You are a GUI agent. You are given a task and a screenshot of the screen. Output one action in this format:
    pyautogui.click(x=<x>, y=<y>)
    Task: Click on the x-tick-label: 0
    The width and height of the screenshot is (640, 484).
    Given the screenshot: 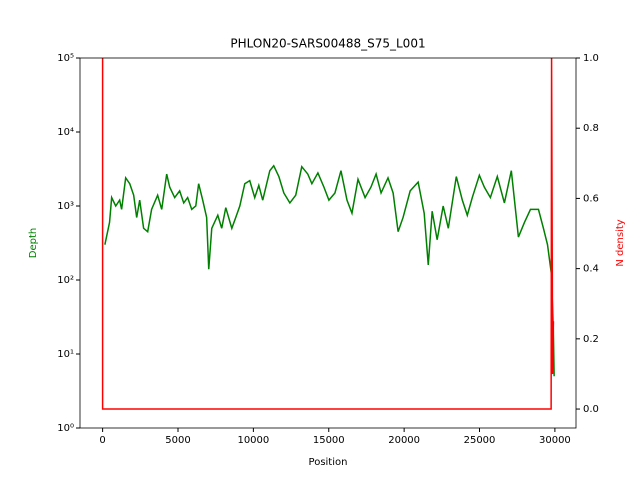 What is the action you would take?
    pyautogui.click(x=102, y=440)
    